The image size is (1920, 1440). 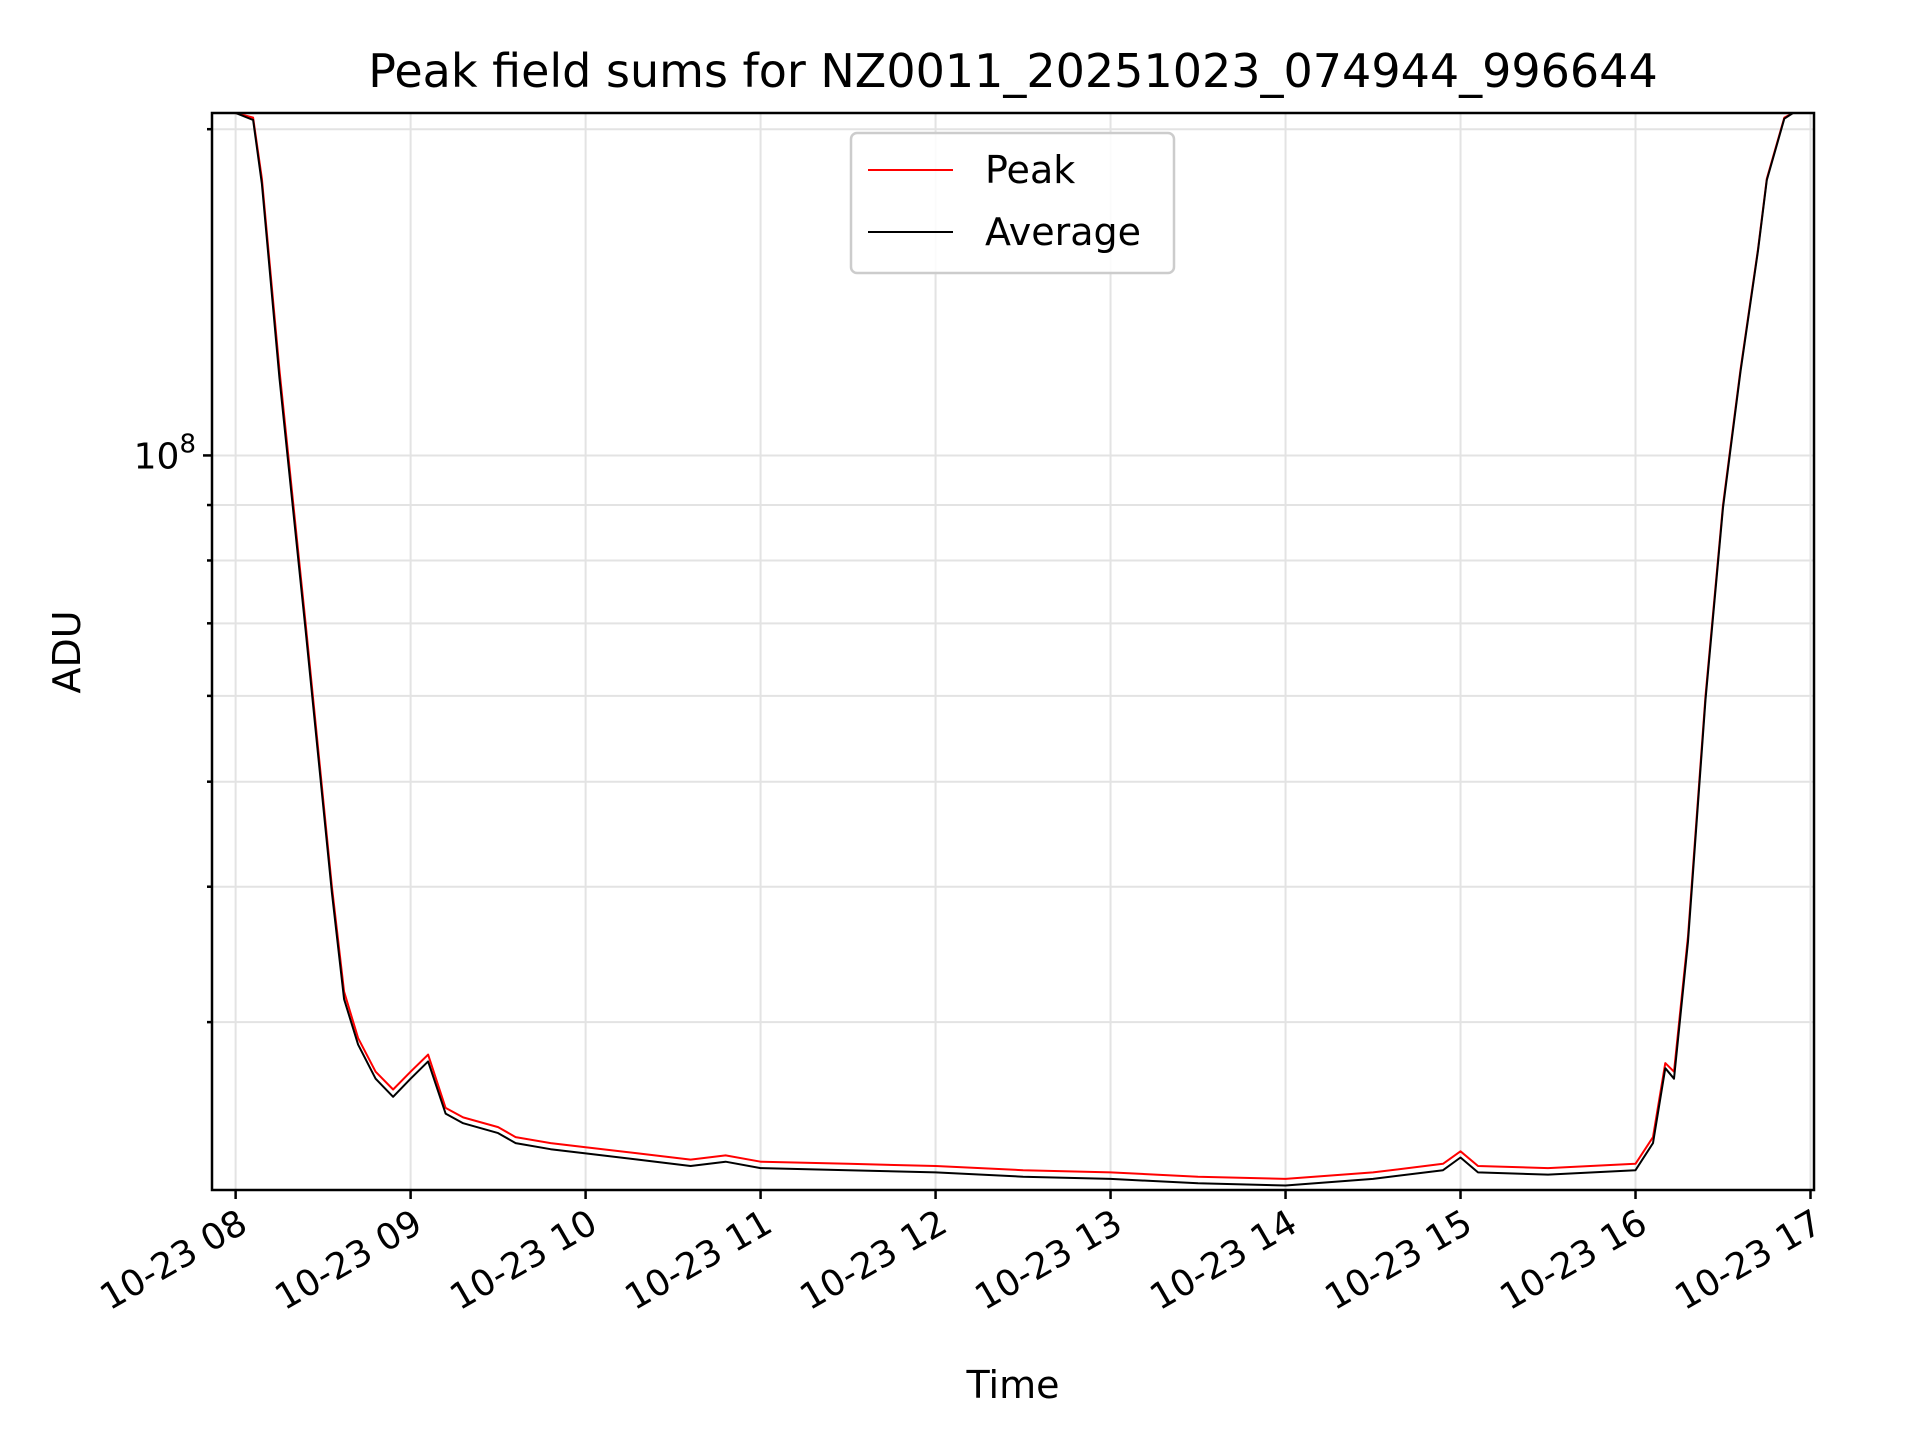 I want to click on y-tick-label-base: 10, so click(x=157, y=456).